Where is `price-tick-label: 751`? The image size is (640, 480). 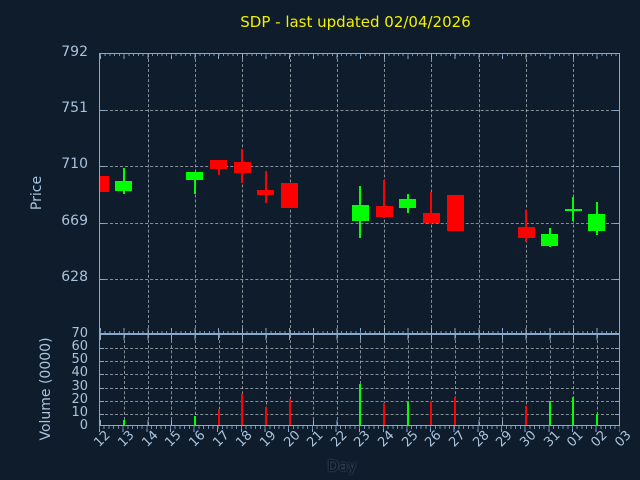
price-tick-label: 751 is located at coordinates (74, 108).